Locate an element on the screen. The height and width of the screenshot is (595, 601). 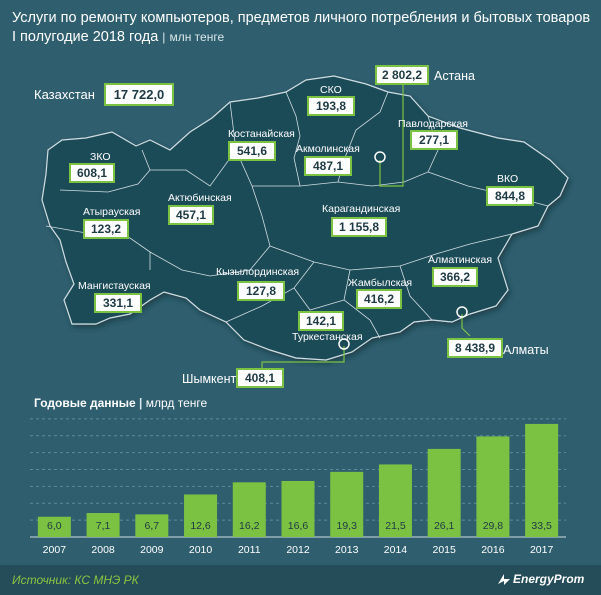
region-label-mangistau: Мангистауская is located at coordinates (114, 286).